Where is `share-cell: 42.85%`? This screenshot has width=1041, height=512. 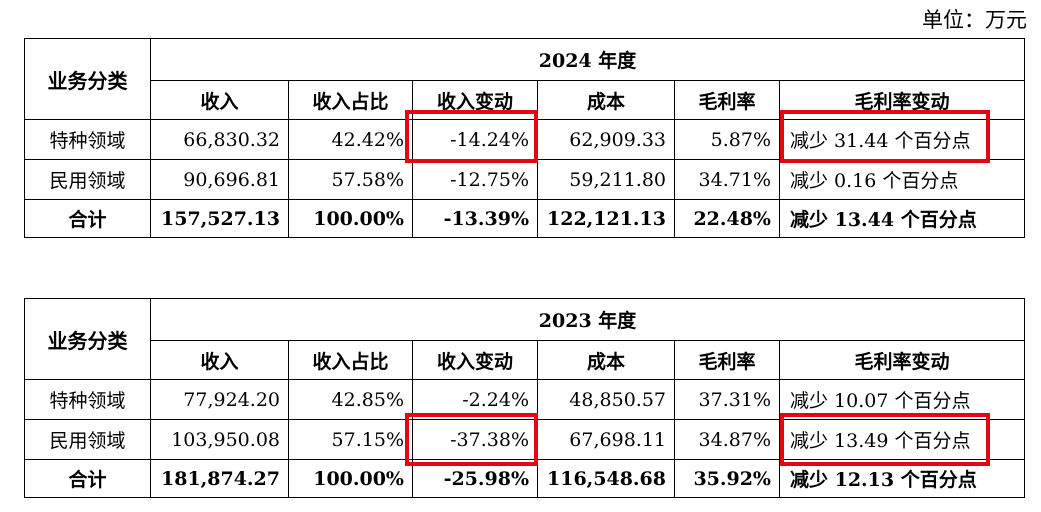 share-cell: 42.85% is located at coordinates (350, 399).